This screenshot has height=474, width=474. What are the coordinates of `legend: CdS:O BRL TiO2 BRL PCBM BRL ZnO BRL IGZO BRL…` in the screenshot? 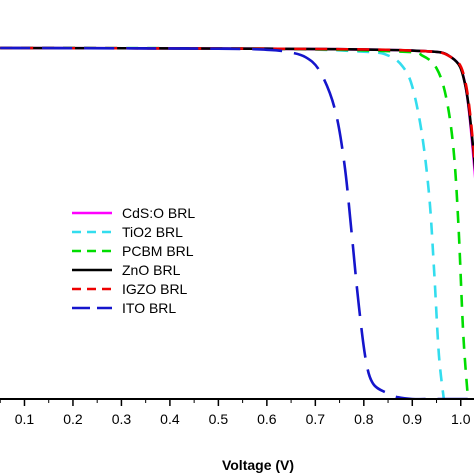 It's located at (133, 260).